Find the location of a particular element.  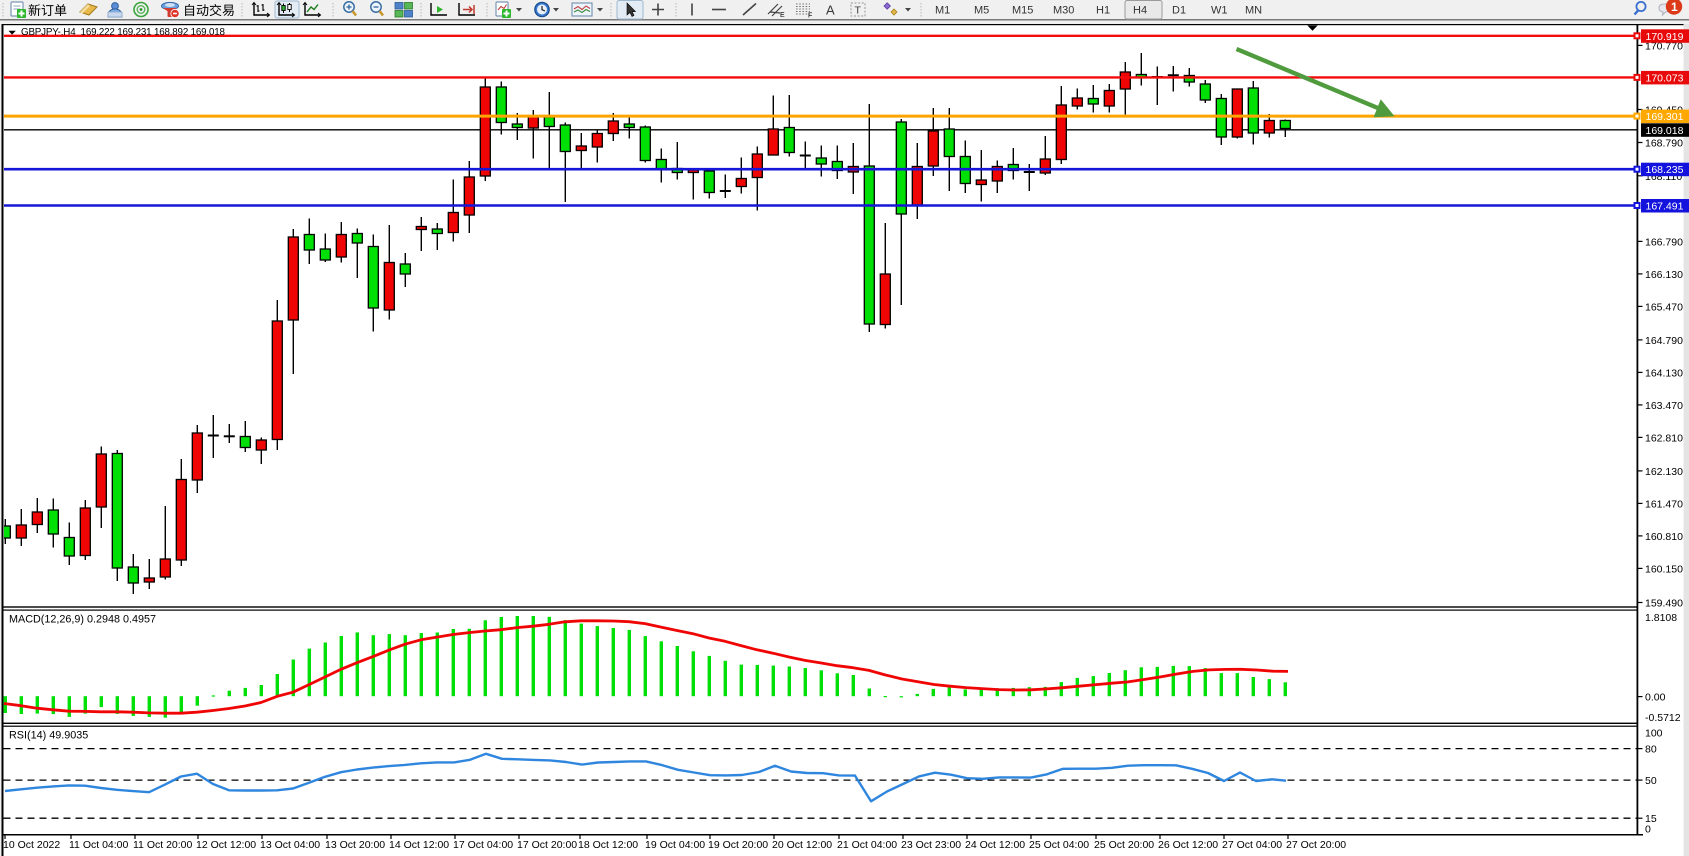

svg-text: 50 is located at coordinates (1651, 781).